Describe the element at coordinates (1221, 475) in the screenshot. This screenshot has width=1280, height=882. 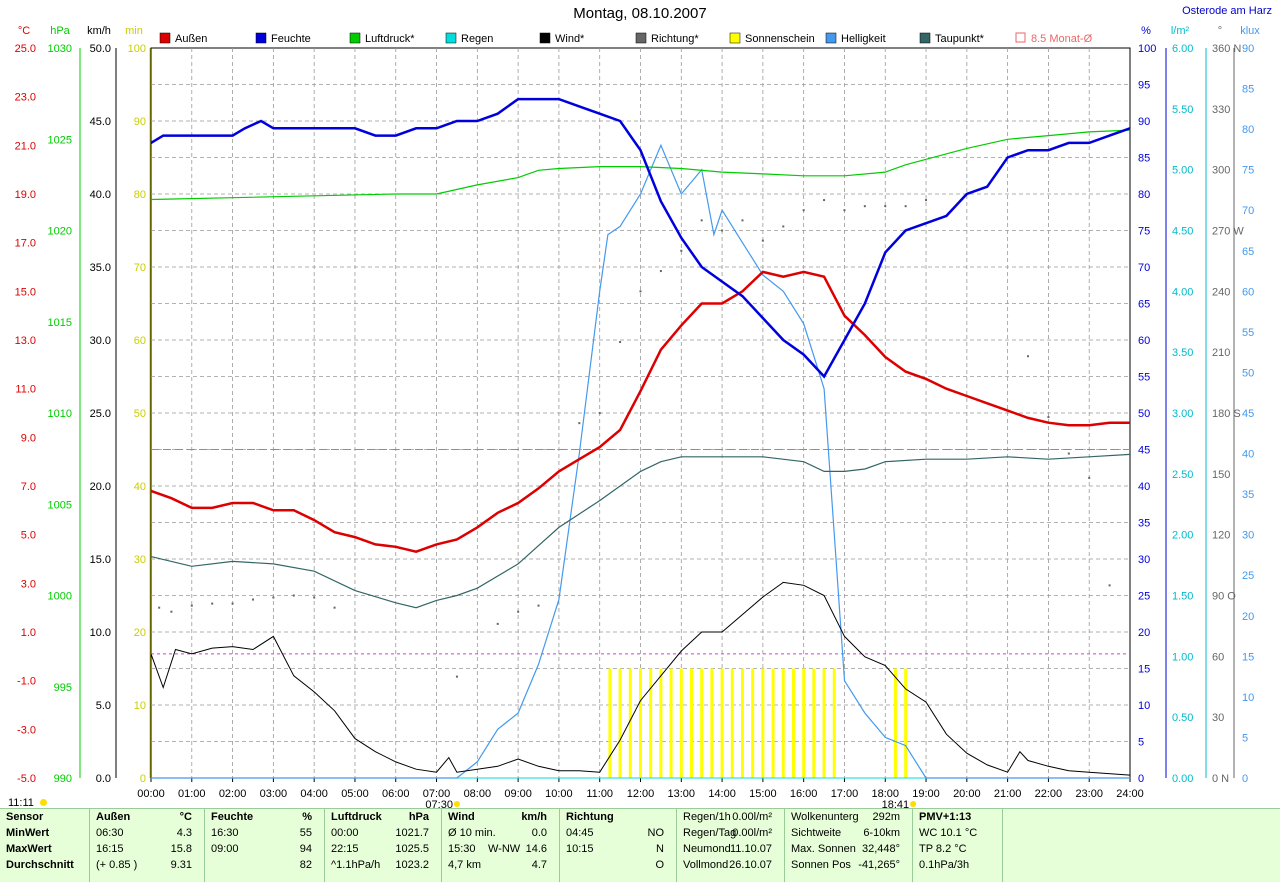
I see `direction-tick-label: 150` at that location.